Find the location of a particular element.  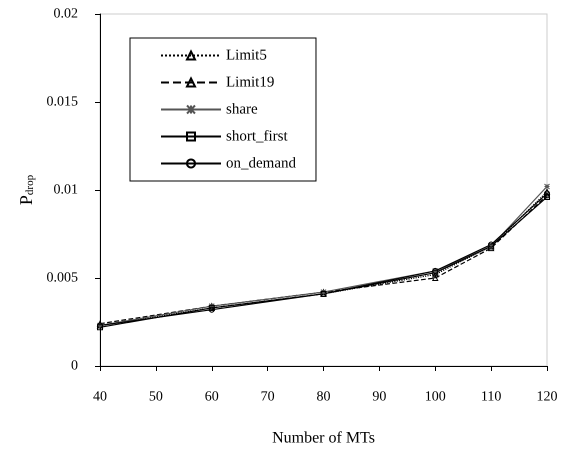

legend-label: Limit19 is located at coordinates (250, 82).